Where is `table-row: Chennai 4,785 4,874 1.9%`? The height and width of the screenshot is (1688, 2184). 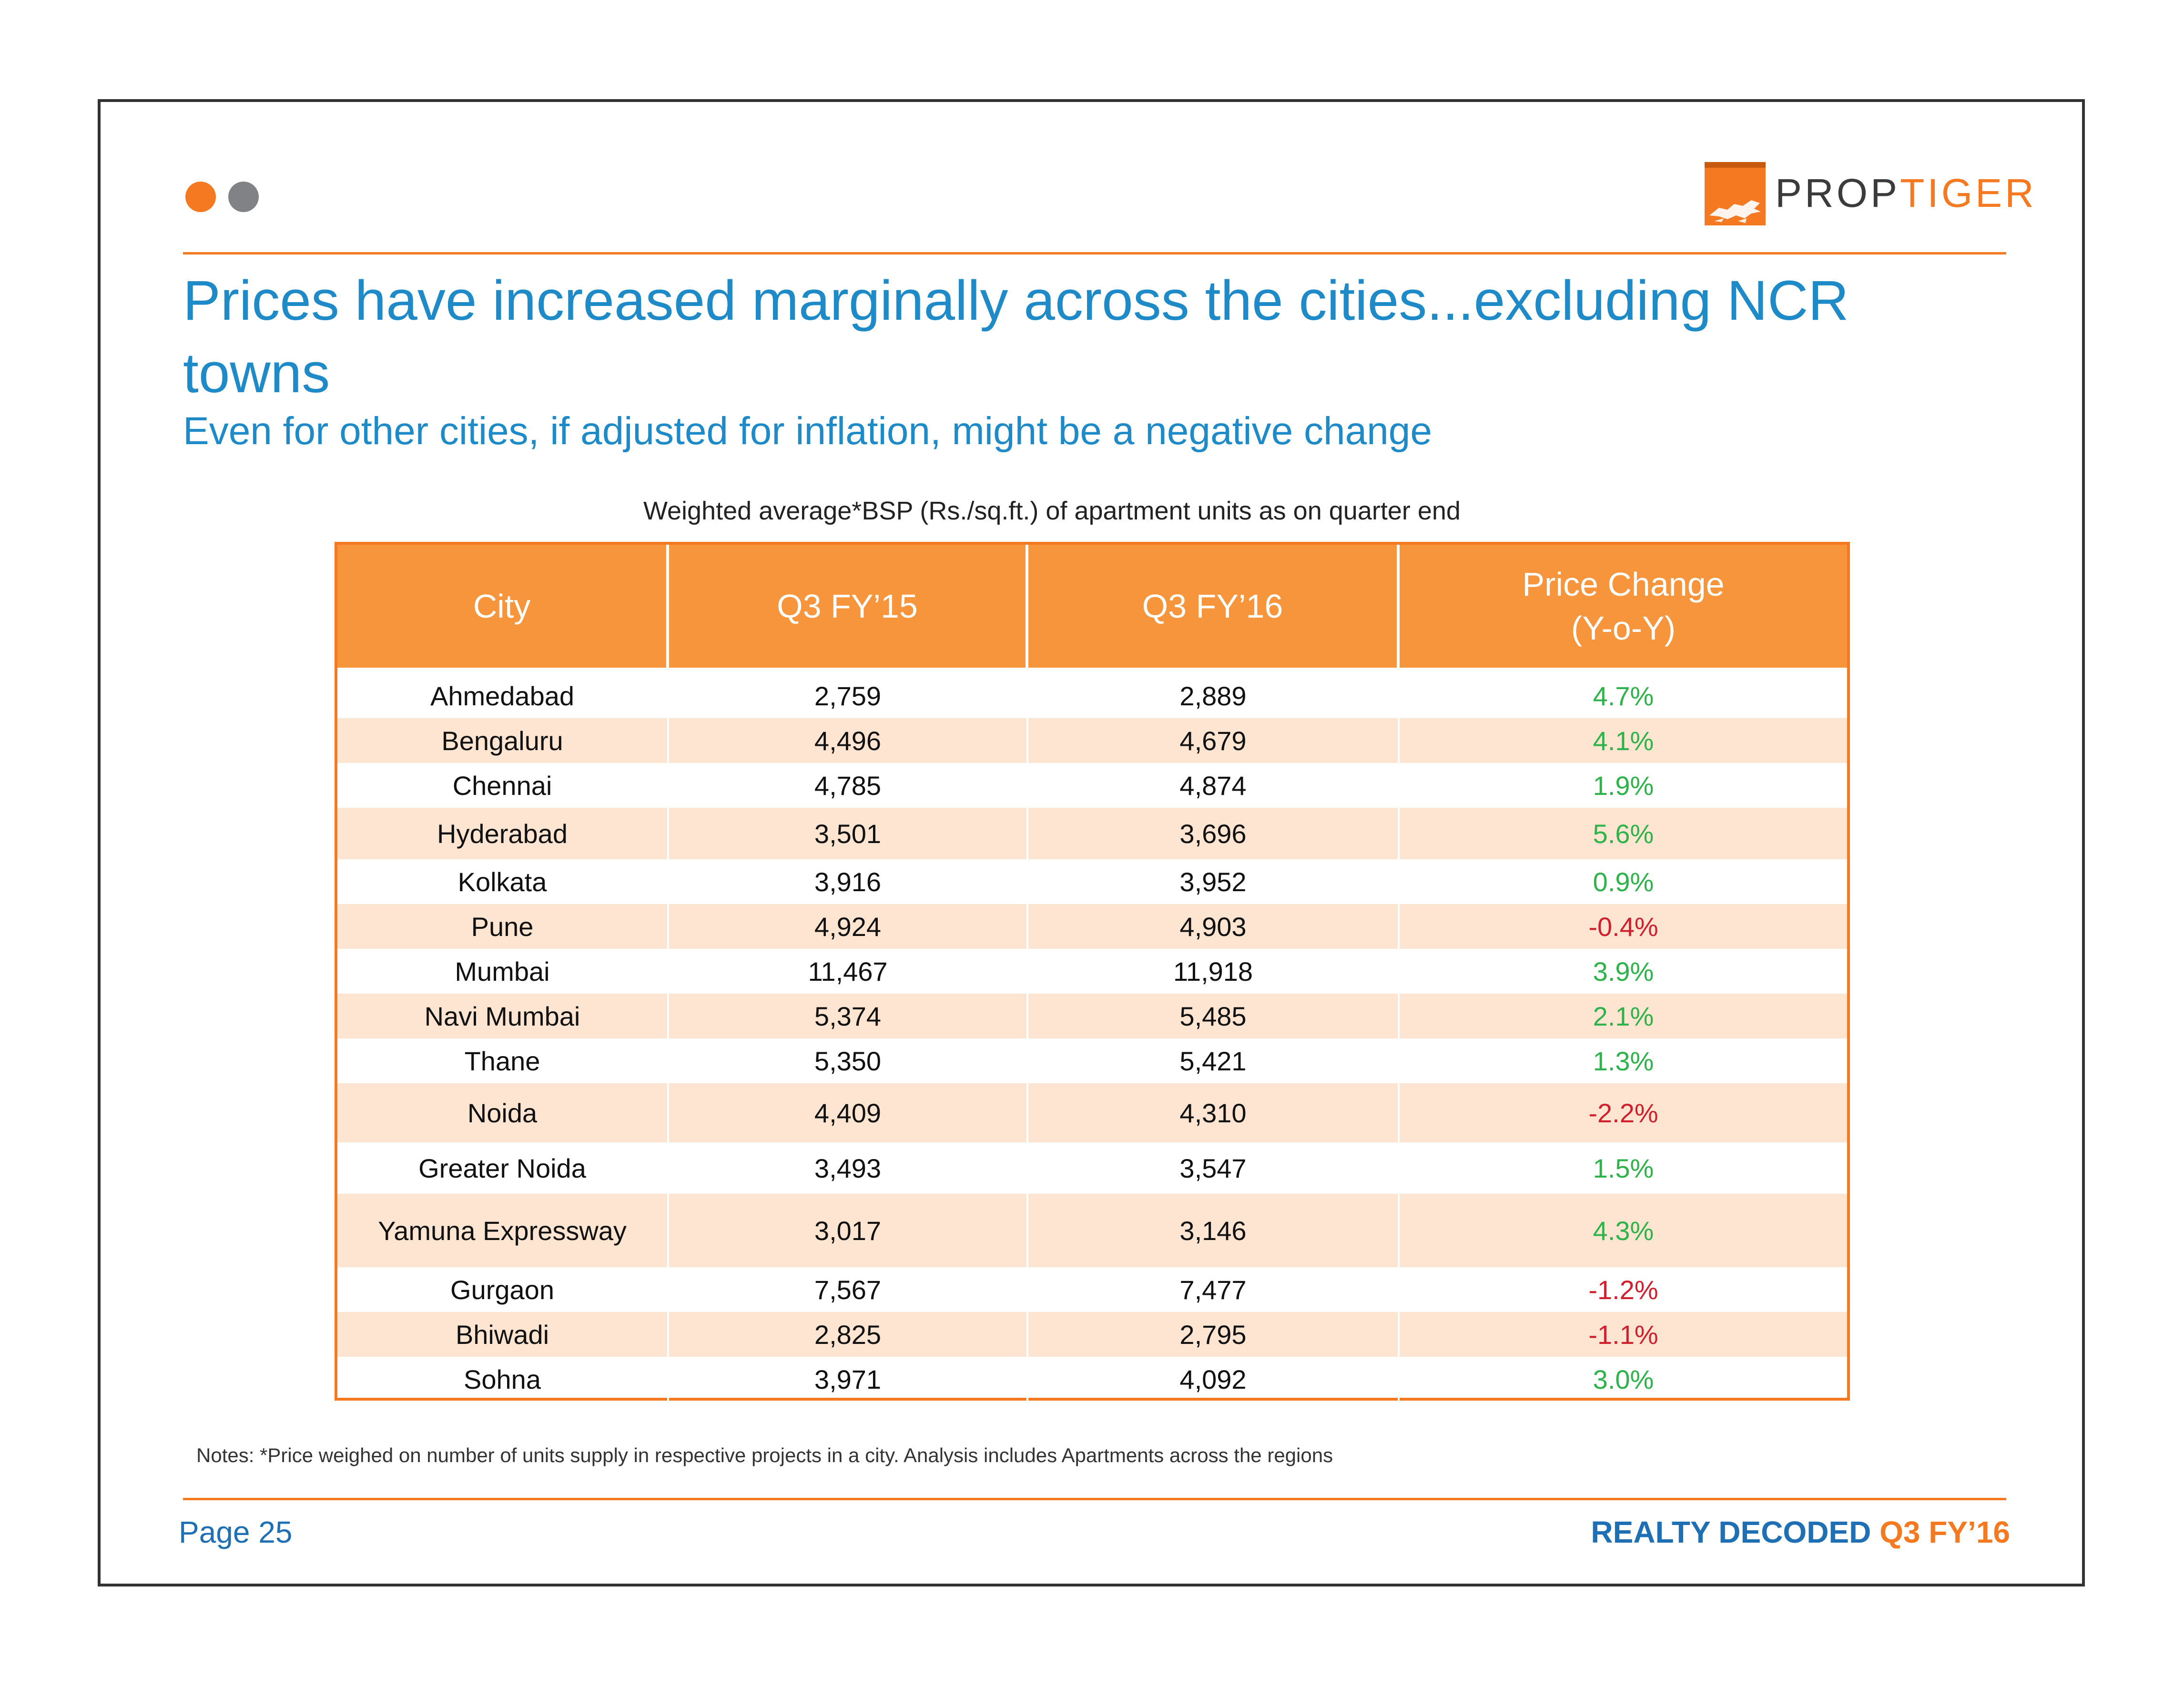
table-row: Chennai 4,785 4,874 1.9% is located at coordinates (1092, 786).